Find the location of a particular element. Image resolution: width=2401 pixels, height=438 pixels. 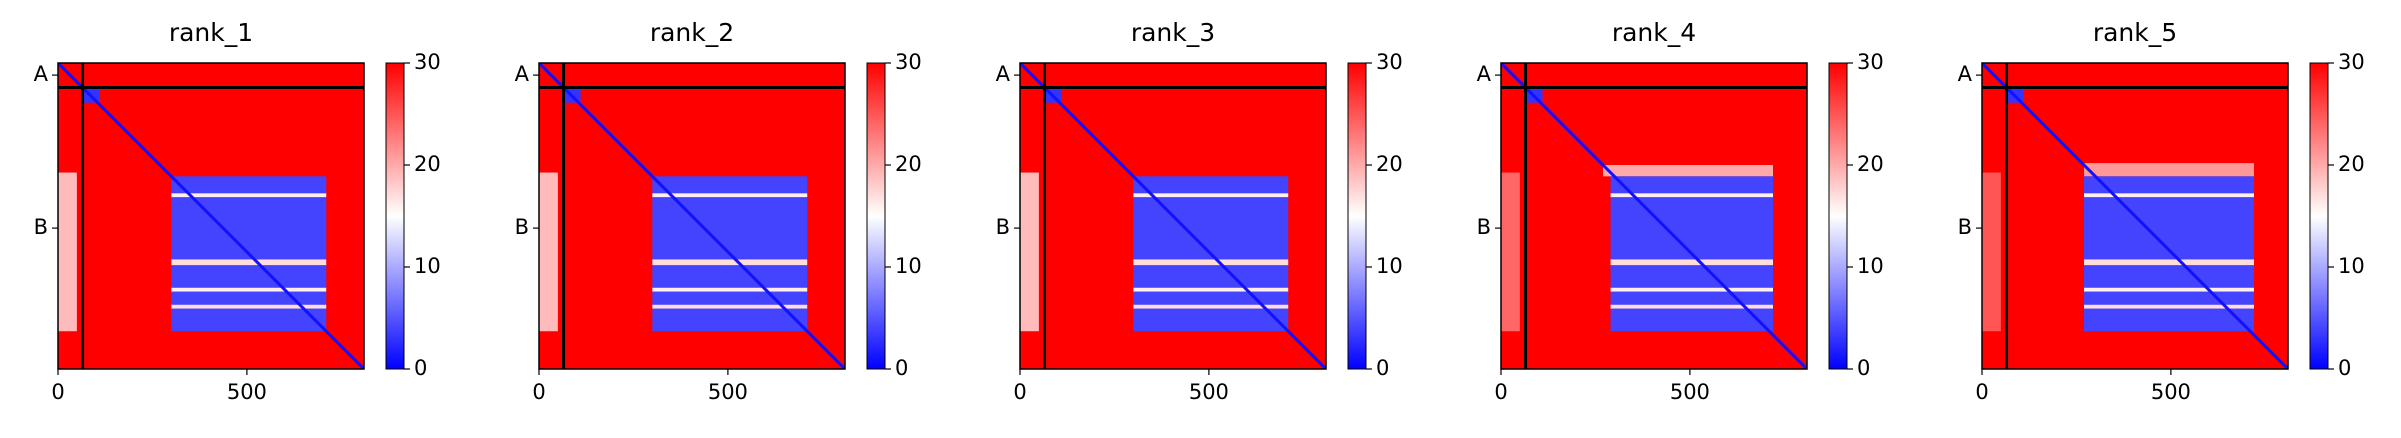

panel: rank_5 0 500 A B 0 10 20 30 is located at coordinates (2161, 211).